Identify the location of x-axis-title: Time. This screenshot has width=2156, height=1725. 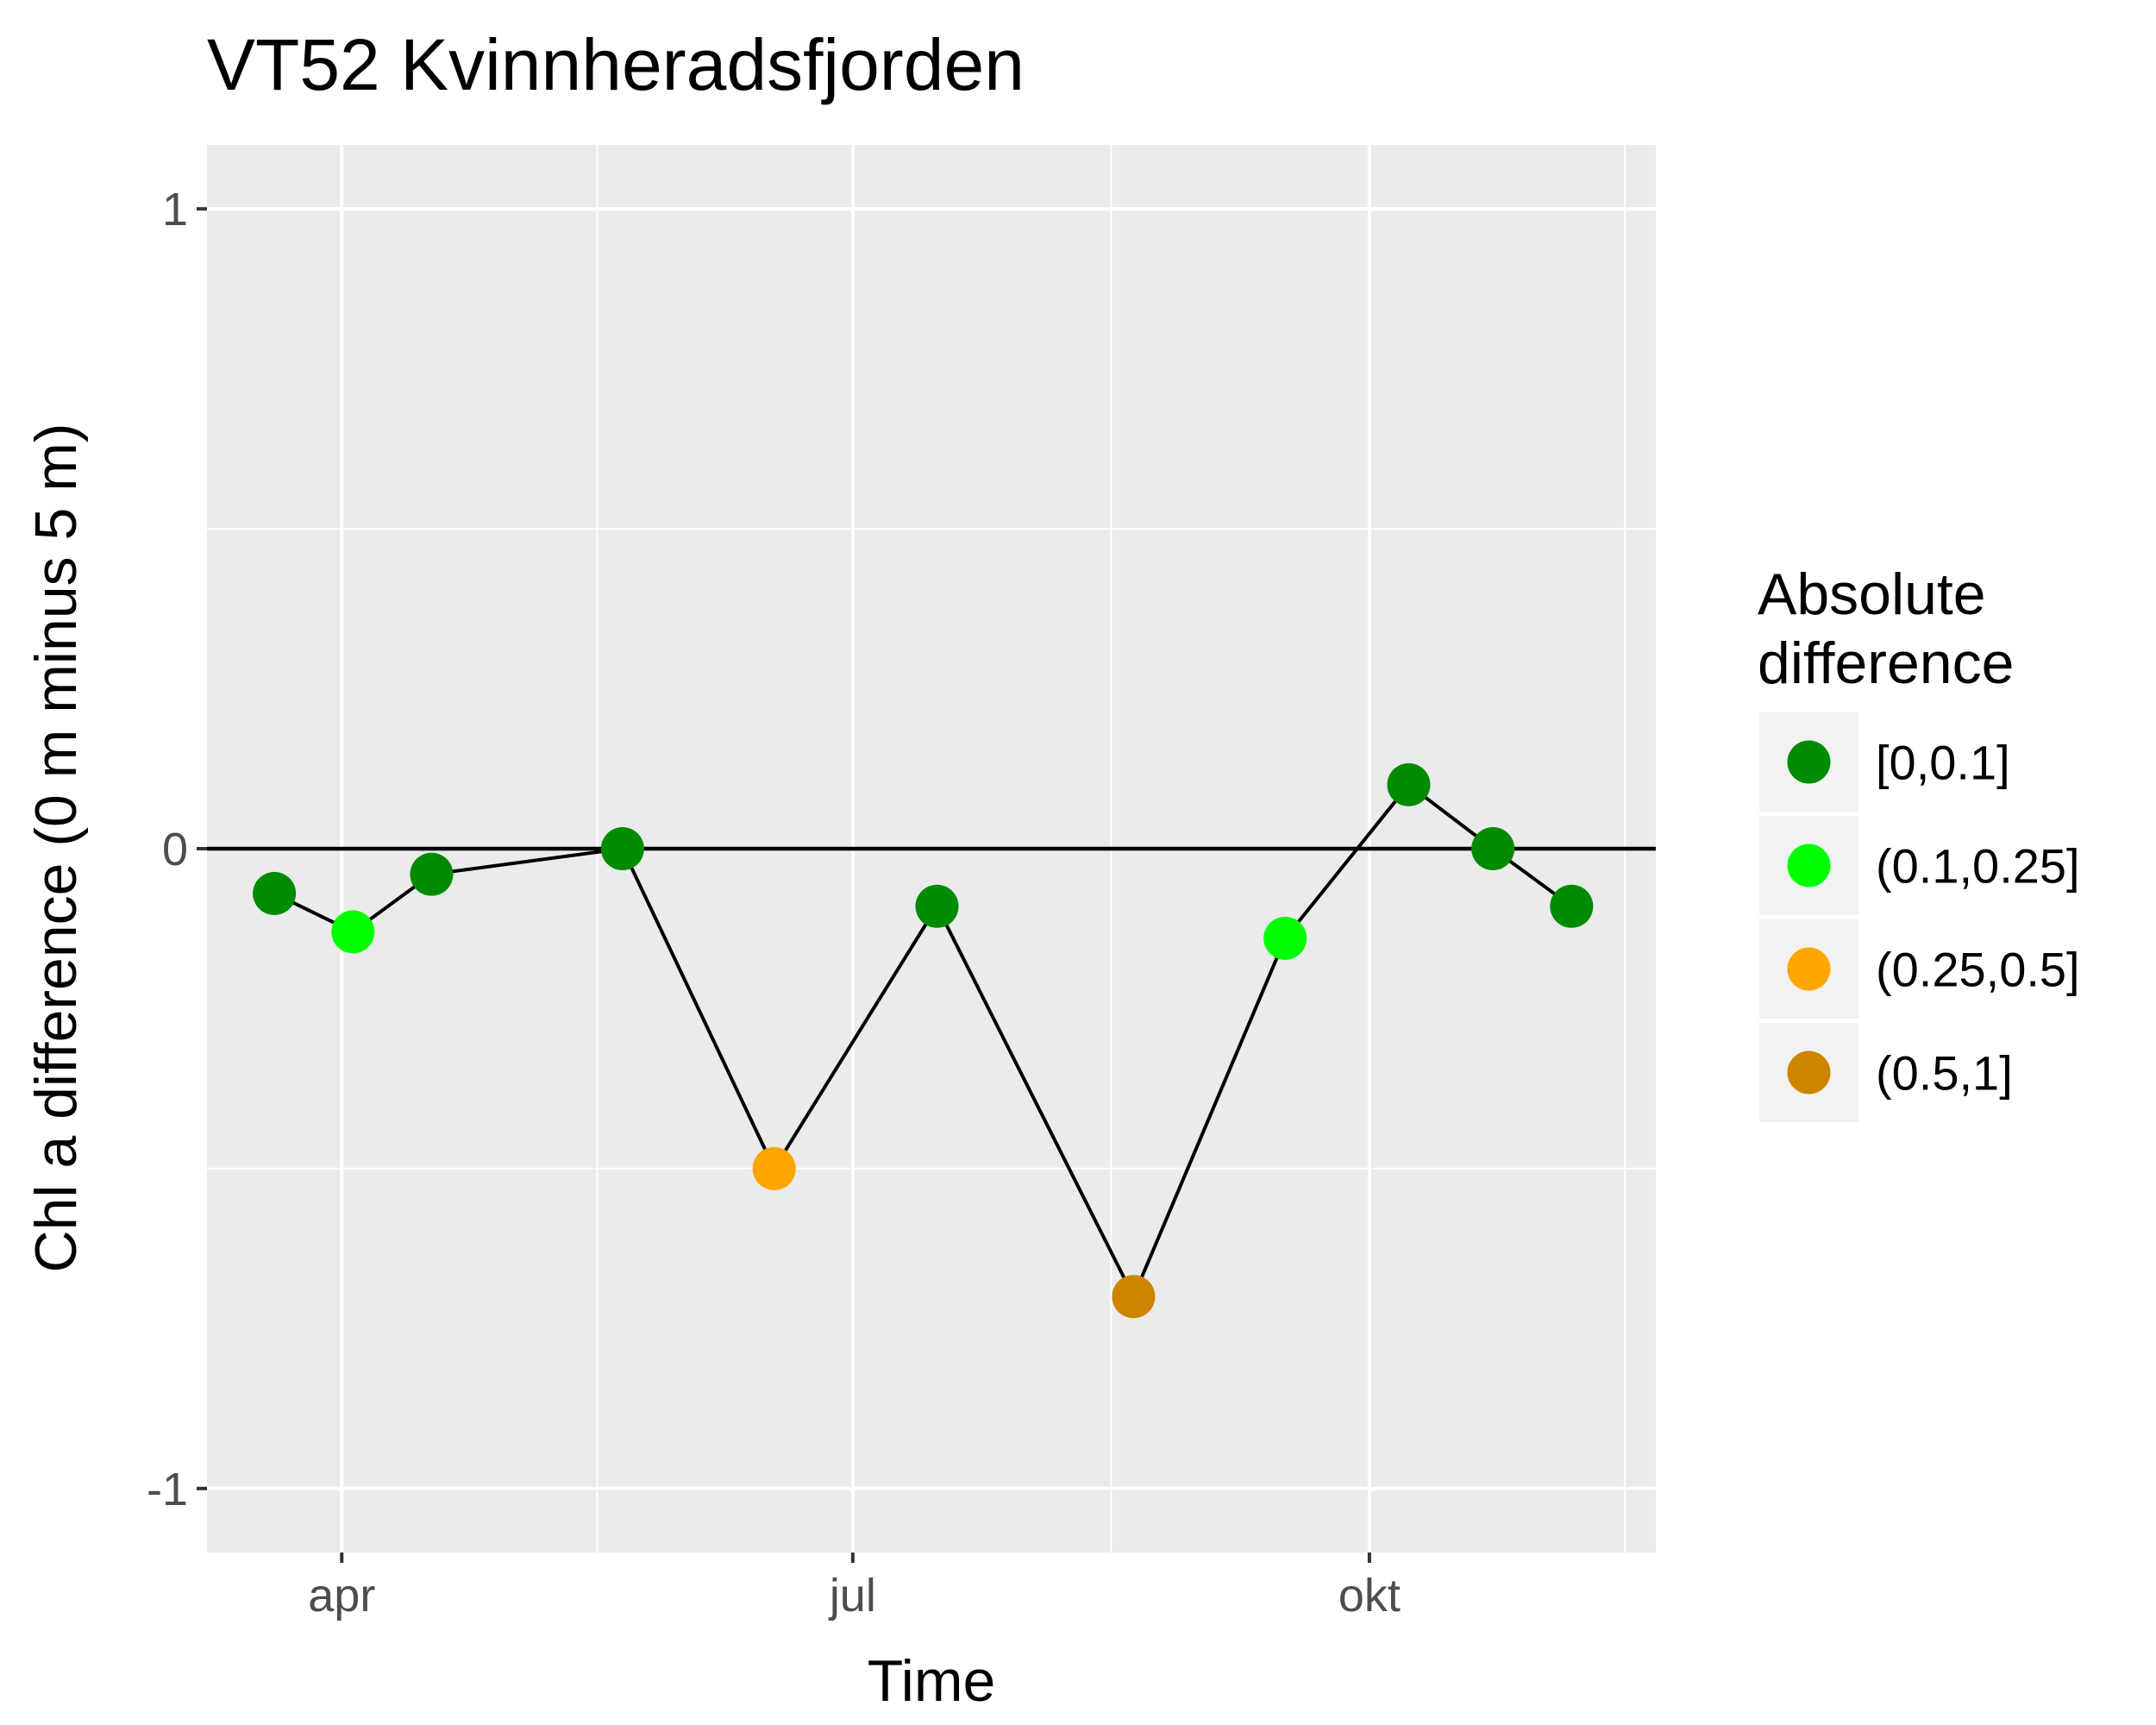
(932, 1681).